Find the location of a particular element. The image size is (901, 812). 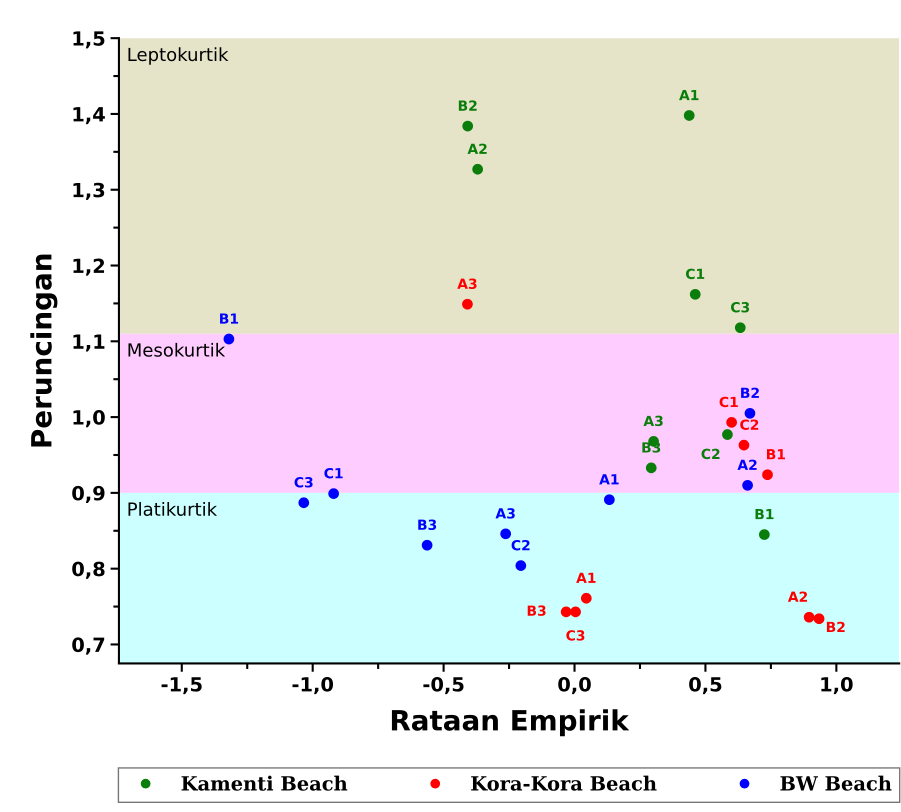

x-tick-label: 0,0 is located at coordinates (574, 685).